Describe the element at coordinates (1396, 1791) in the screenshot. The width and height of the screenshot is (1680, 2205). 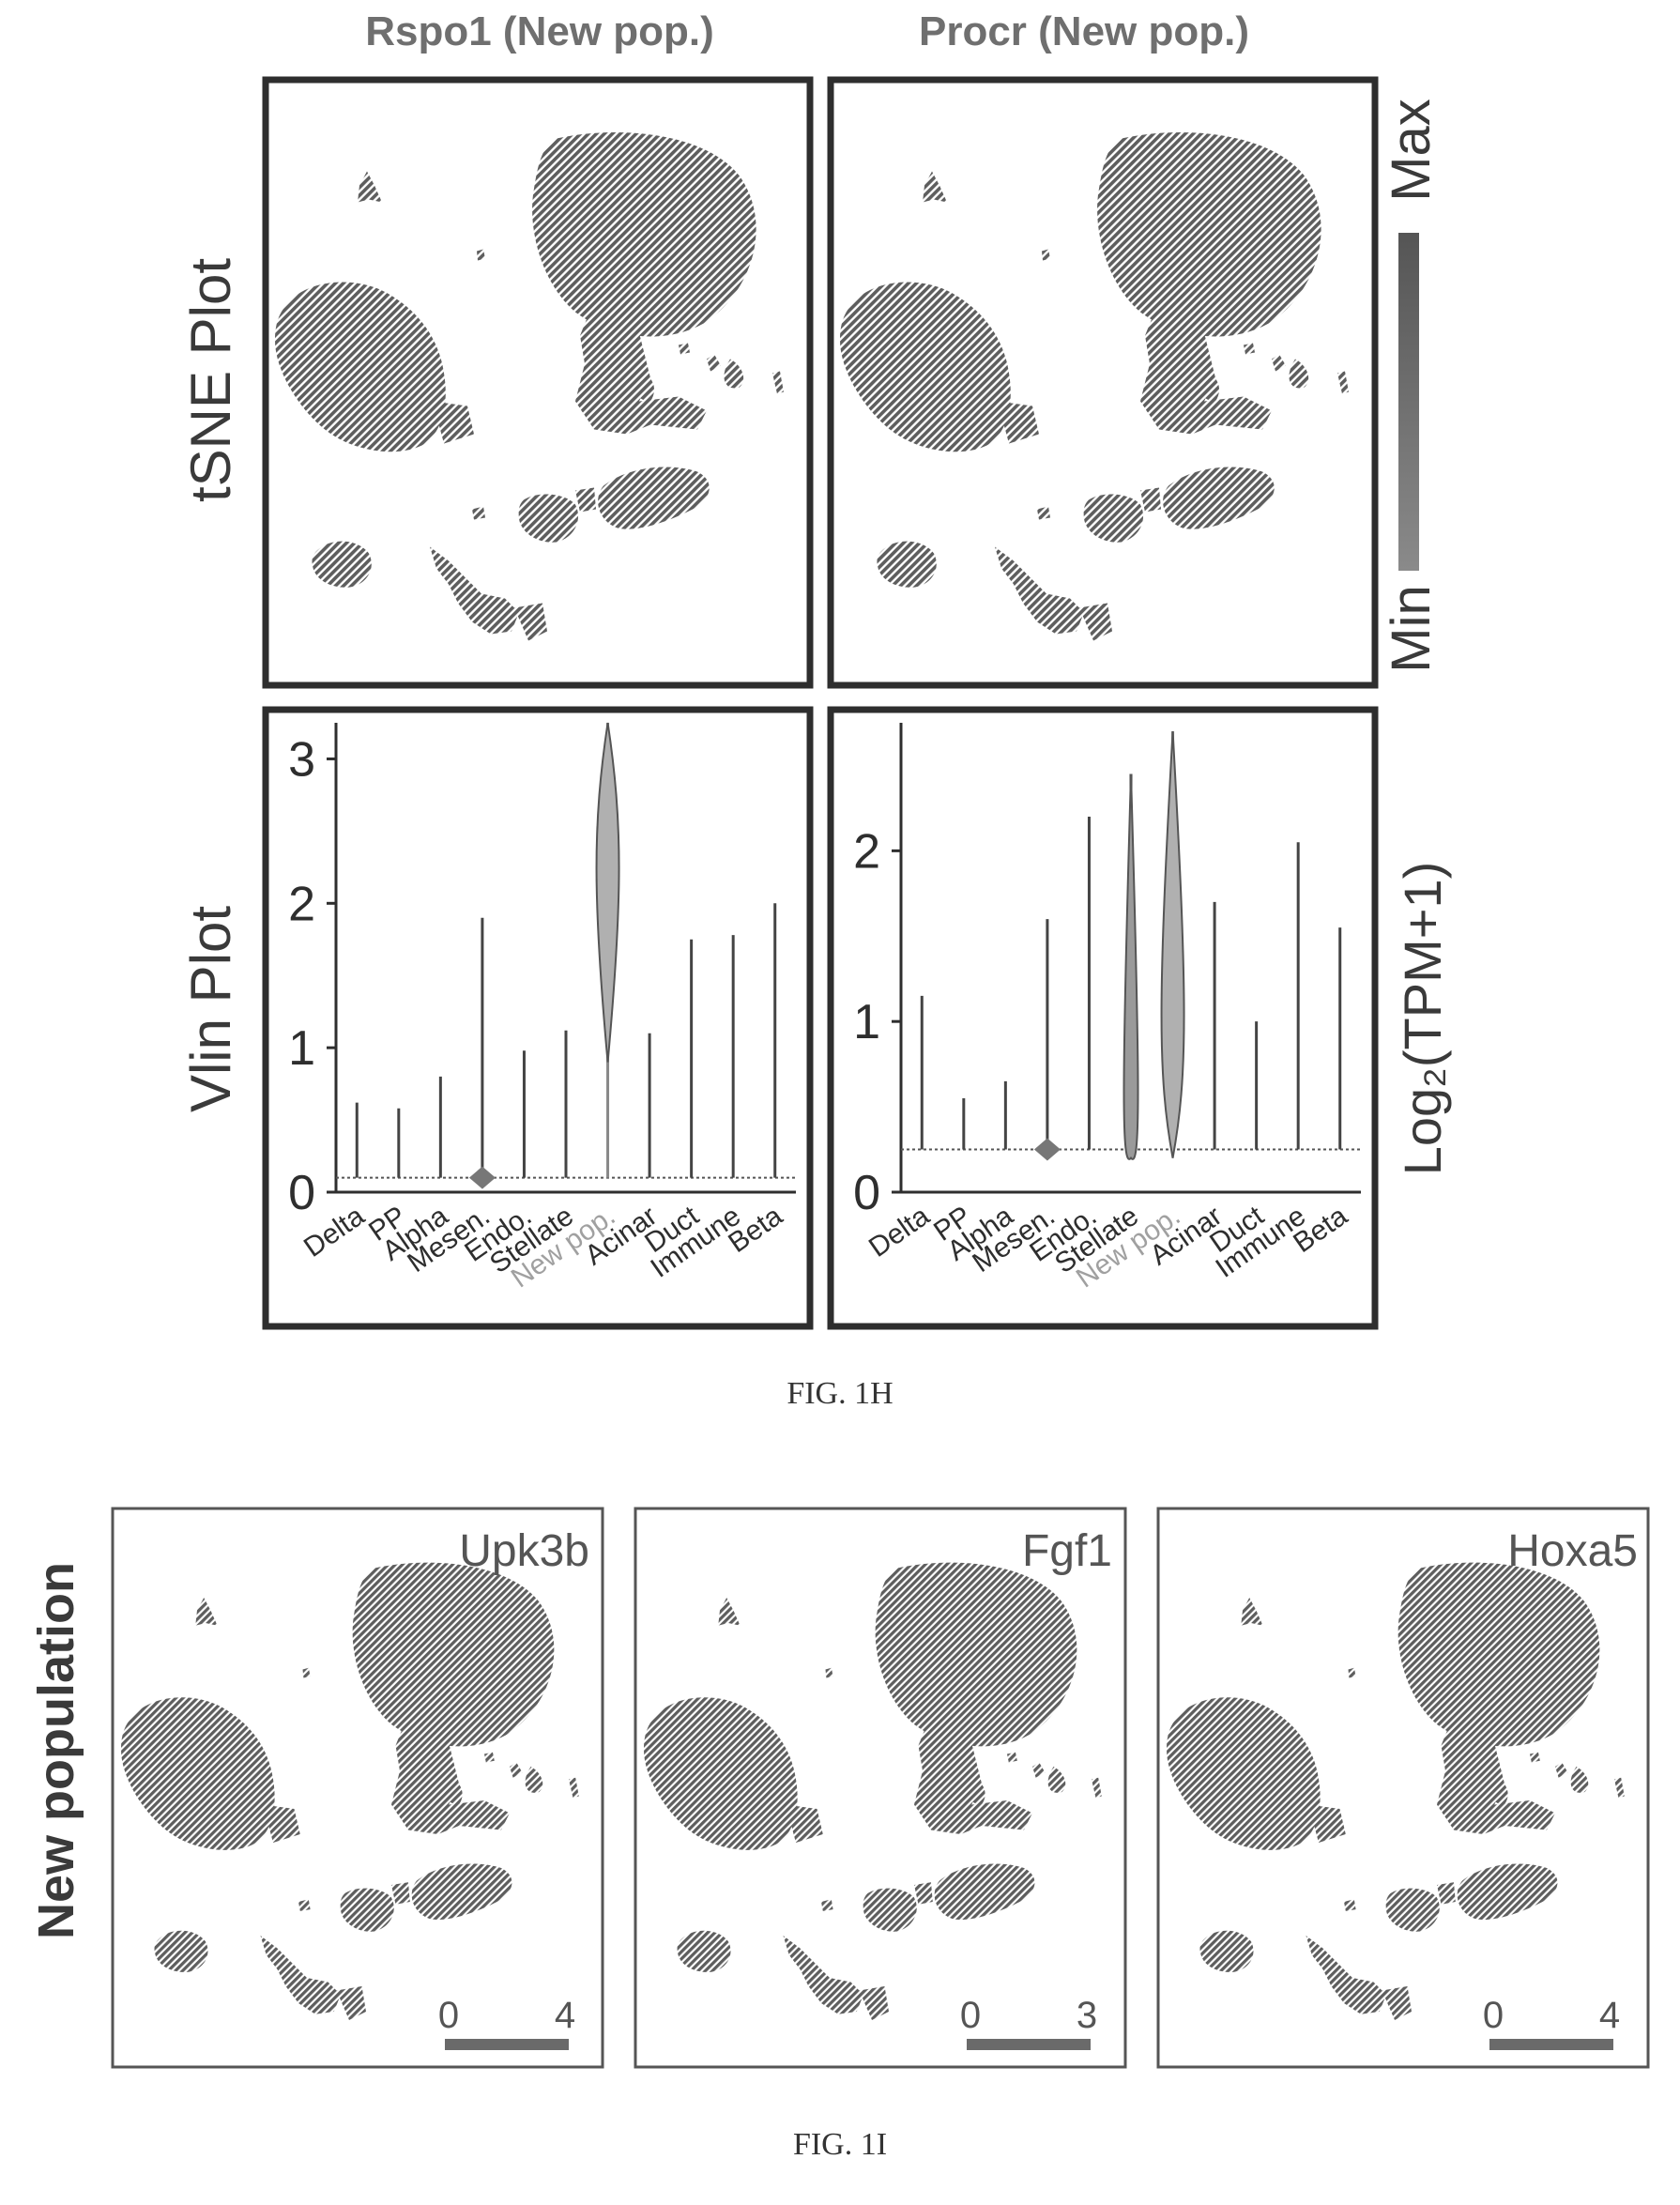
I see `tsne-points-hoxa5` at that location.